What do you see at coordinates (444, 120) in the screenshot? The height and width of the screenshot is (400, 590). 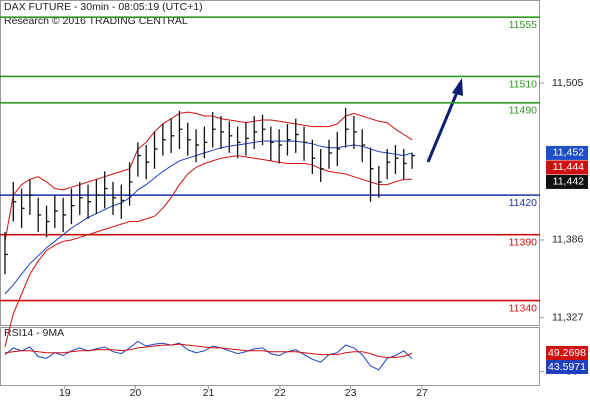 I see `arrow` at bounding box center [444, 120].